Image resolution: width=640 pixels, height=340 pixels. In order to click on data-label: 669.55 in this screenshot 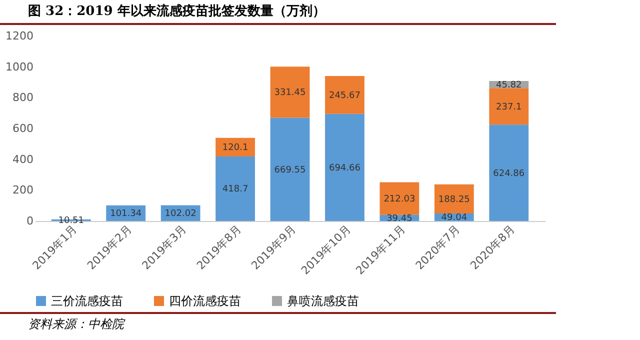, I will do `click(290, 170)`.